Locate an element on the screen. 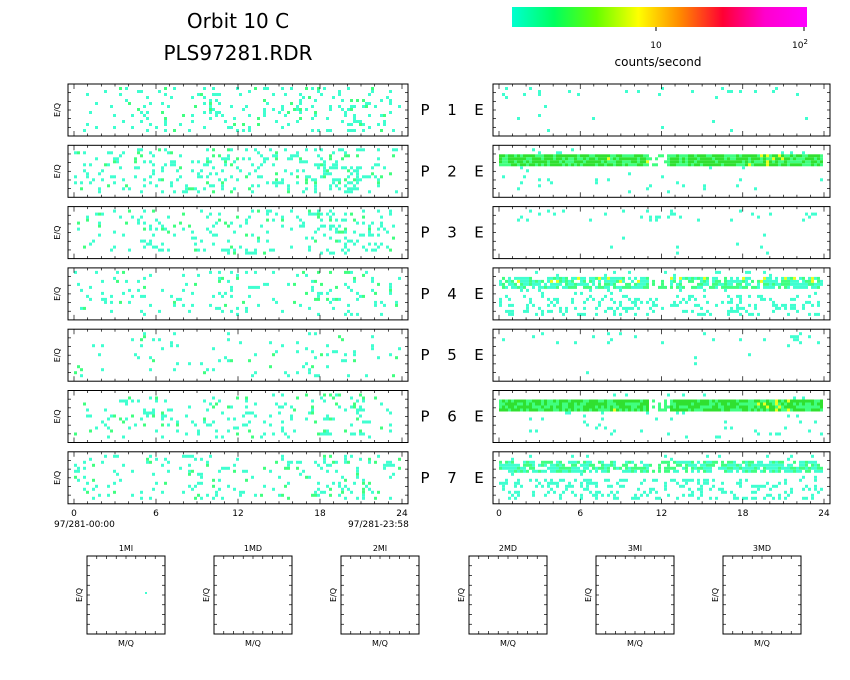 The width and height of the screenshot is (850, 680). x-tick-label: 24 is located at coordinates (402, 514).